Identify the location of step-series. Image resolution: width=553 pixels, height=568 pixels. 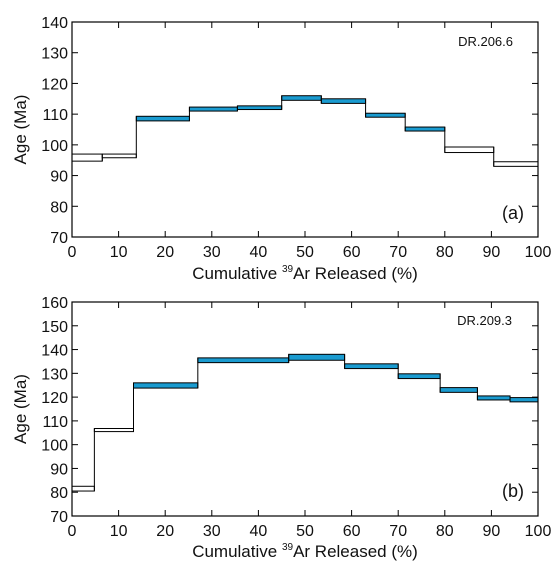
(305, 131).